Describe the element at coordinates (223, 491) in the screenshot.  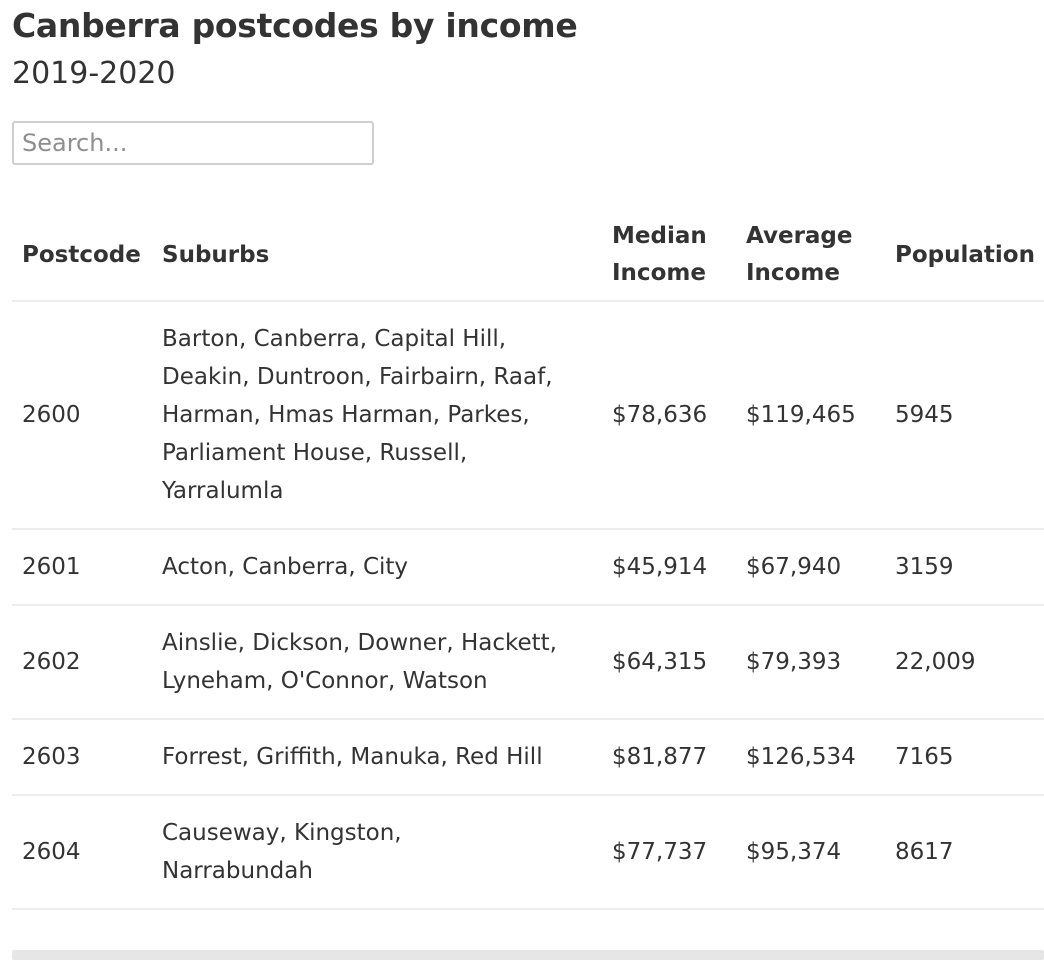
I see `suburbs-line: Yarralumla` at that location.